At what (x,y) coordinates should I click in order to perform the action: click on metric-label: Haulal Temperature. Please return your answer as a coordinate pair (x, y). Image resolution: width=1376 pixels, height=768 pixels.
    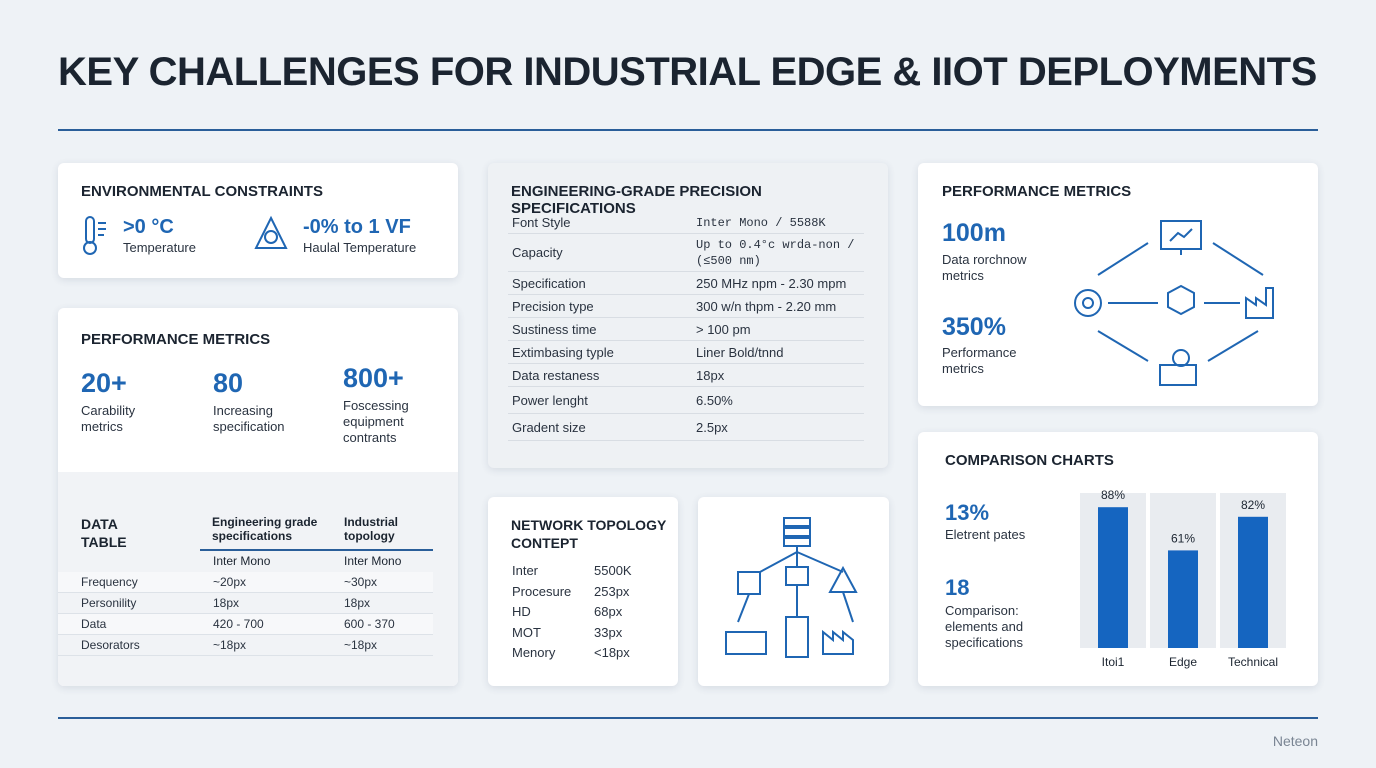
    Looking at the image, I should click on (360, 247).